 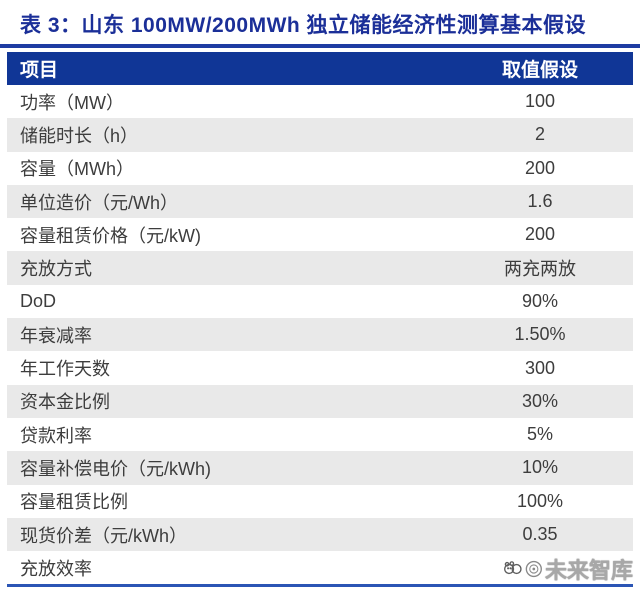 What do you see at coordinates (320, 201) in the screenshot?
I see `table-row: 单位造价（元/Wh） 1.6` at bounding box center [320, 201].